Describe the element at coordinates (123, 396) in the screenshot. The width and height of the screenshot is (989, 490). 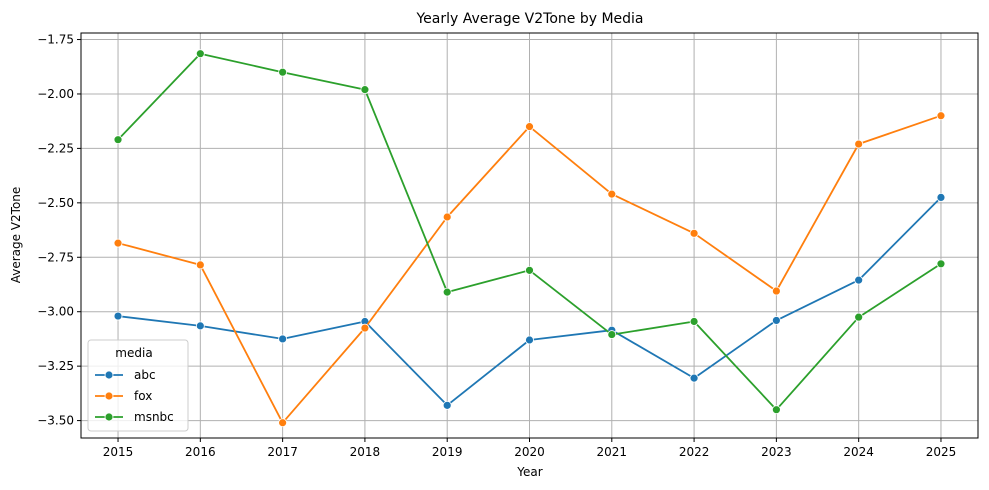
I see `legend-item-fox: fox` at that location.